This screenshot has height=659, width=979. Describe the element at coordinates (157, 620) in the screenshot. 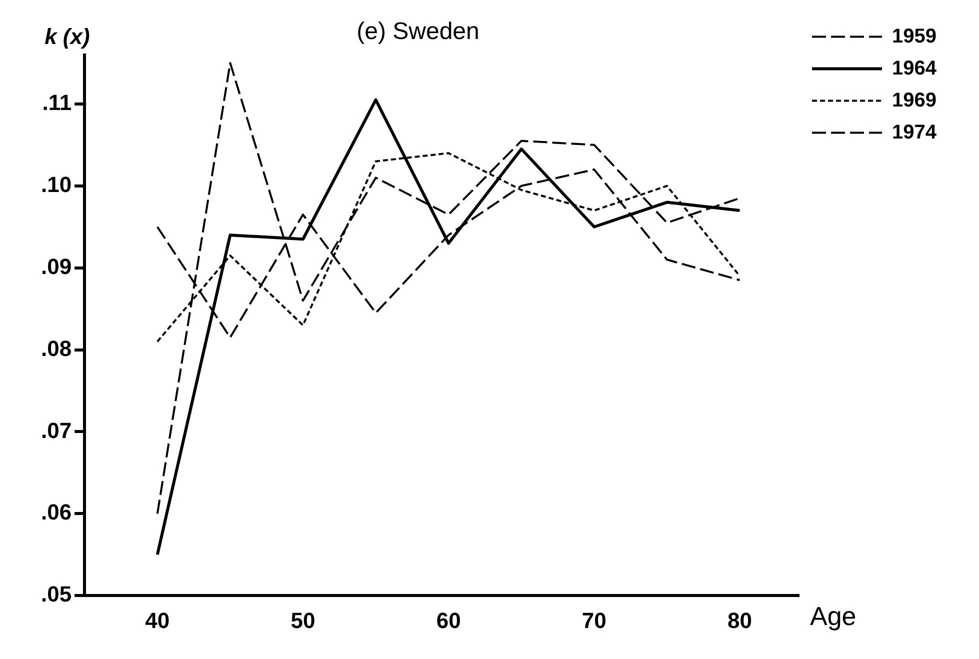

I see `x-tick-label: 40` at that location.